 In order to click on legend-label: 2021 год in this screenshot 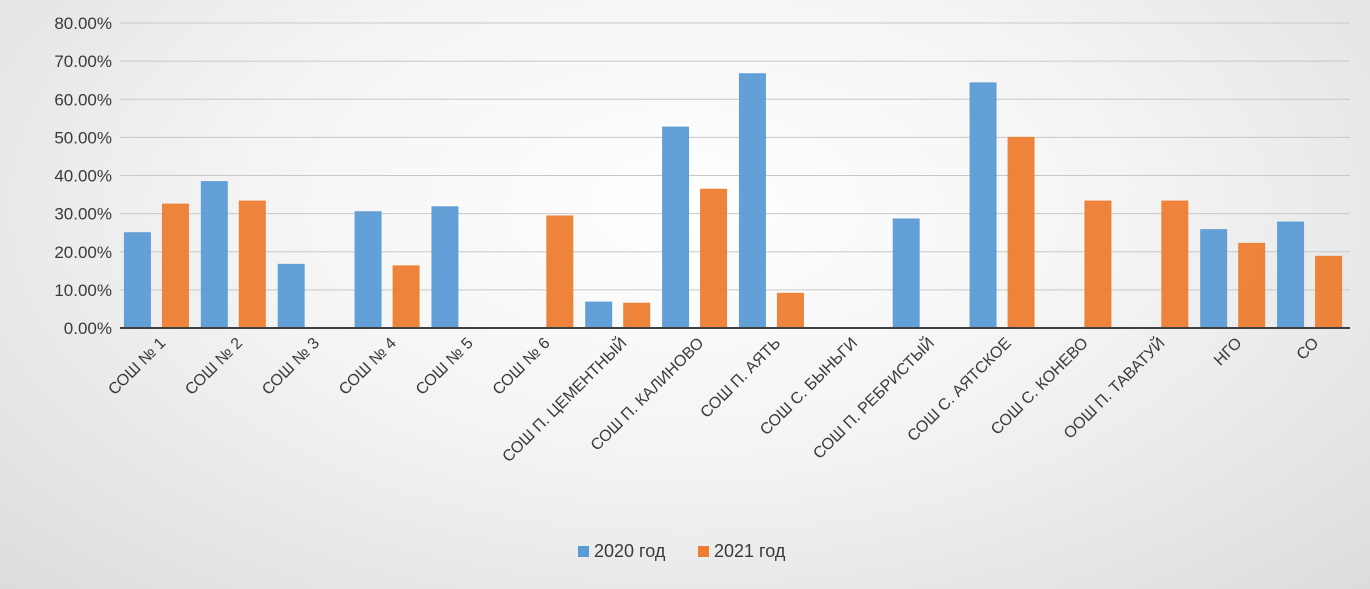, I will do `click(750, 551)`.